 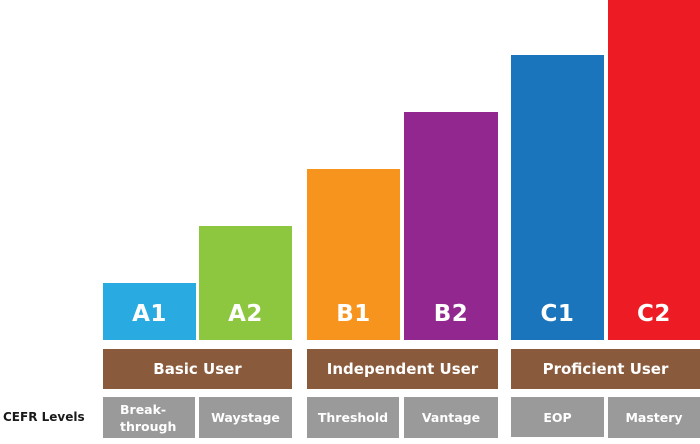 I want to click on sublabel-text: EOP, so click(x=557, y=417).